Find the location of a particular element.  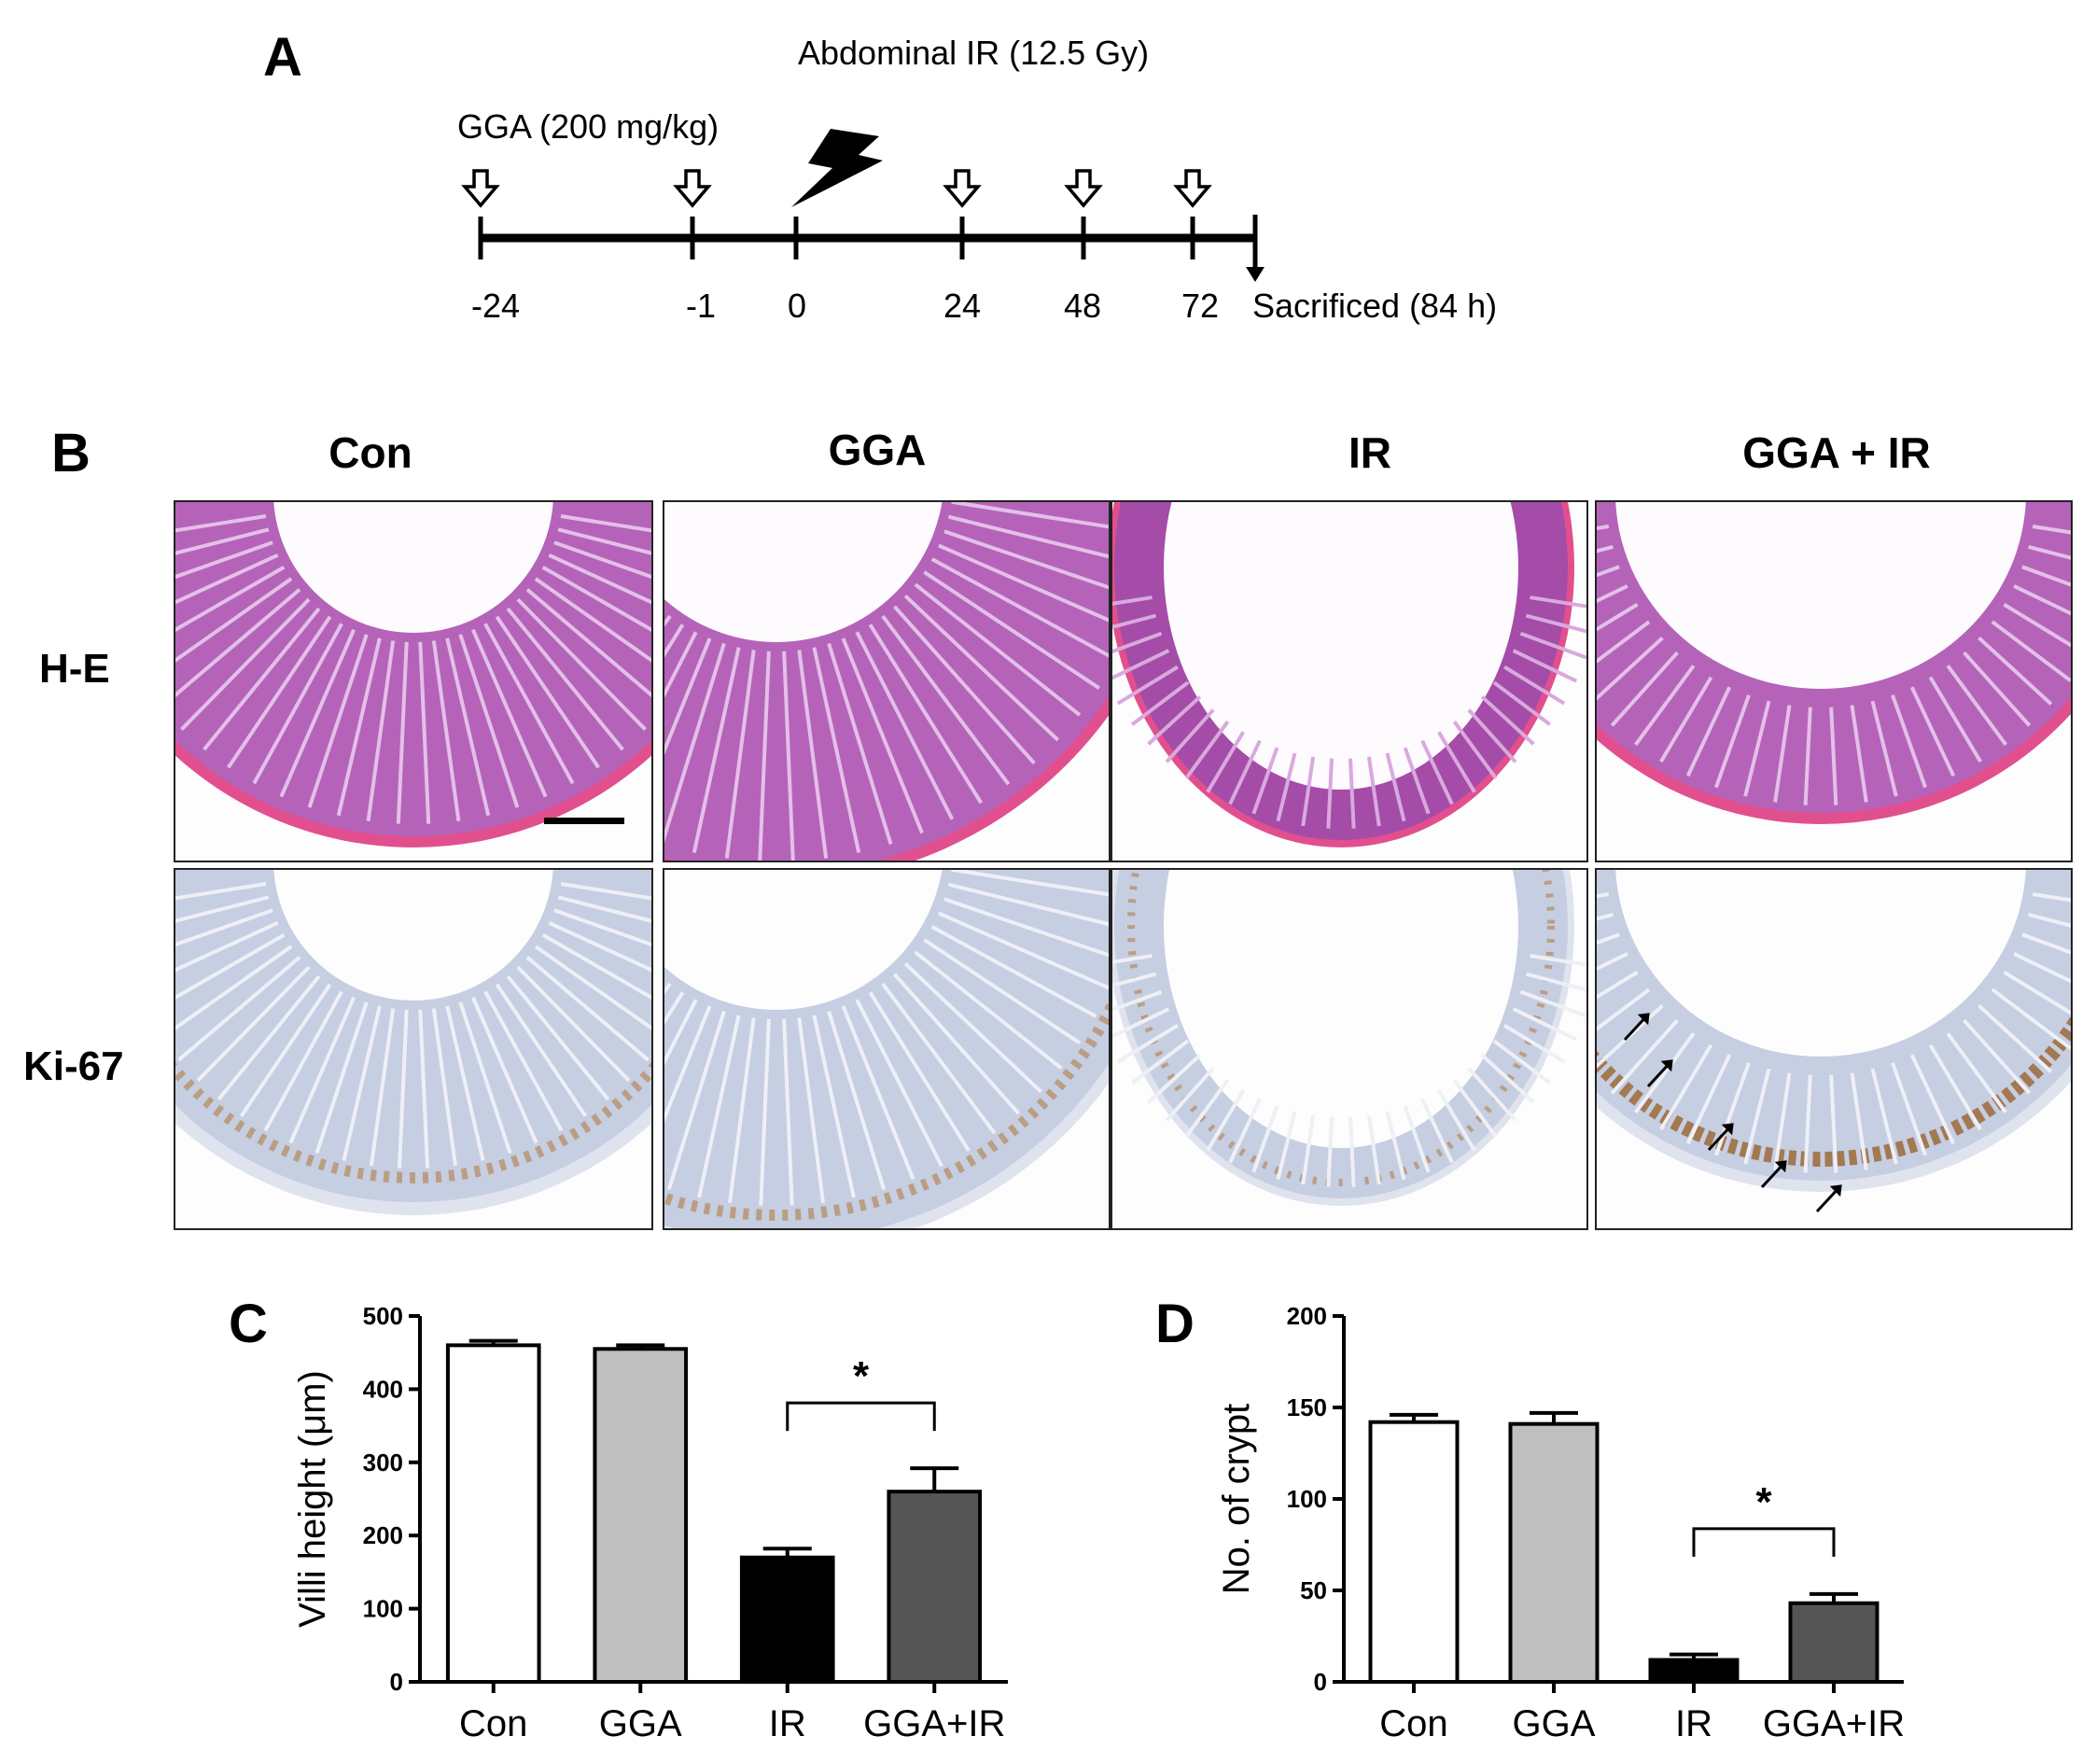

timeline-tick-label: 0 is located at coordinates (797, 306).